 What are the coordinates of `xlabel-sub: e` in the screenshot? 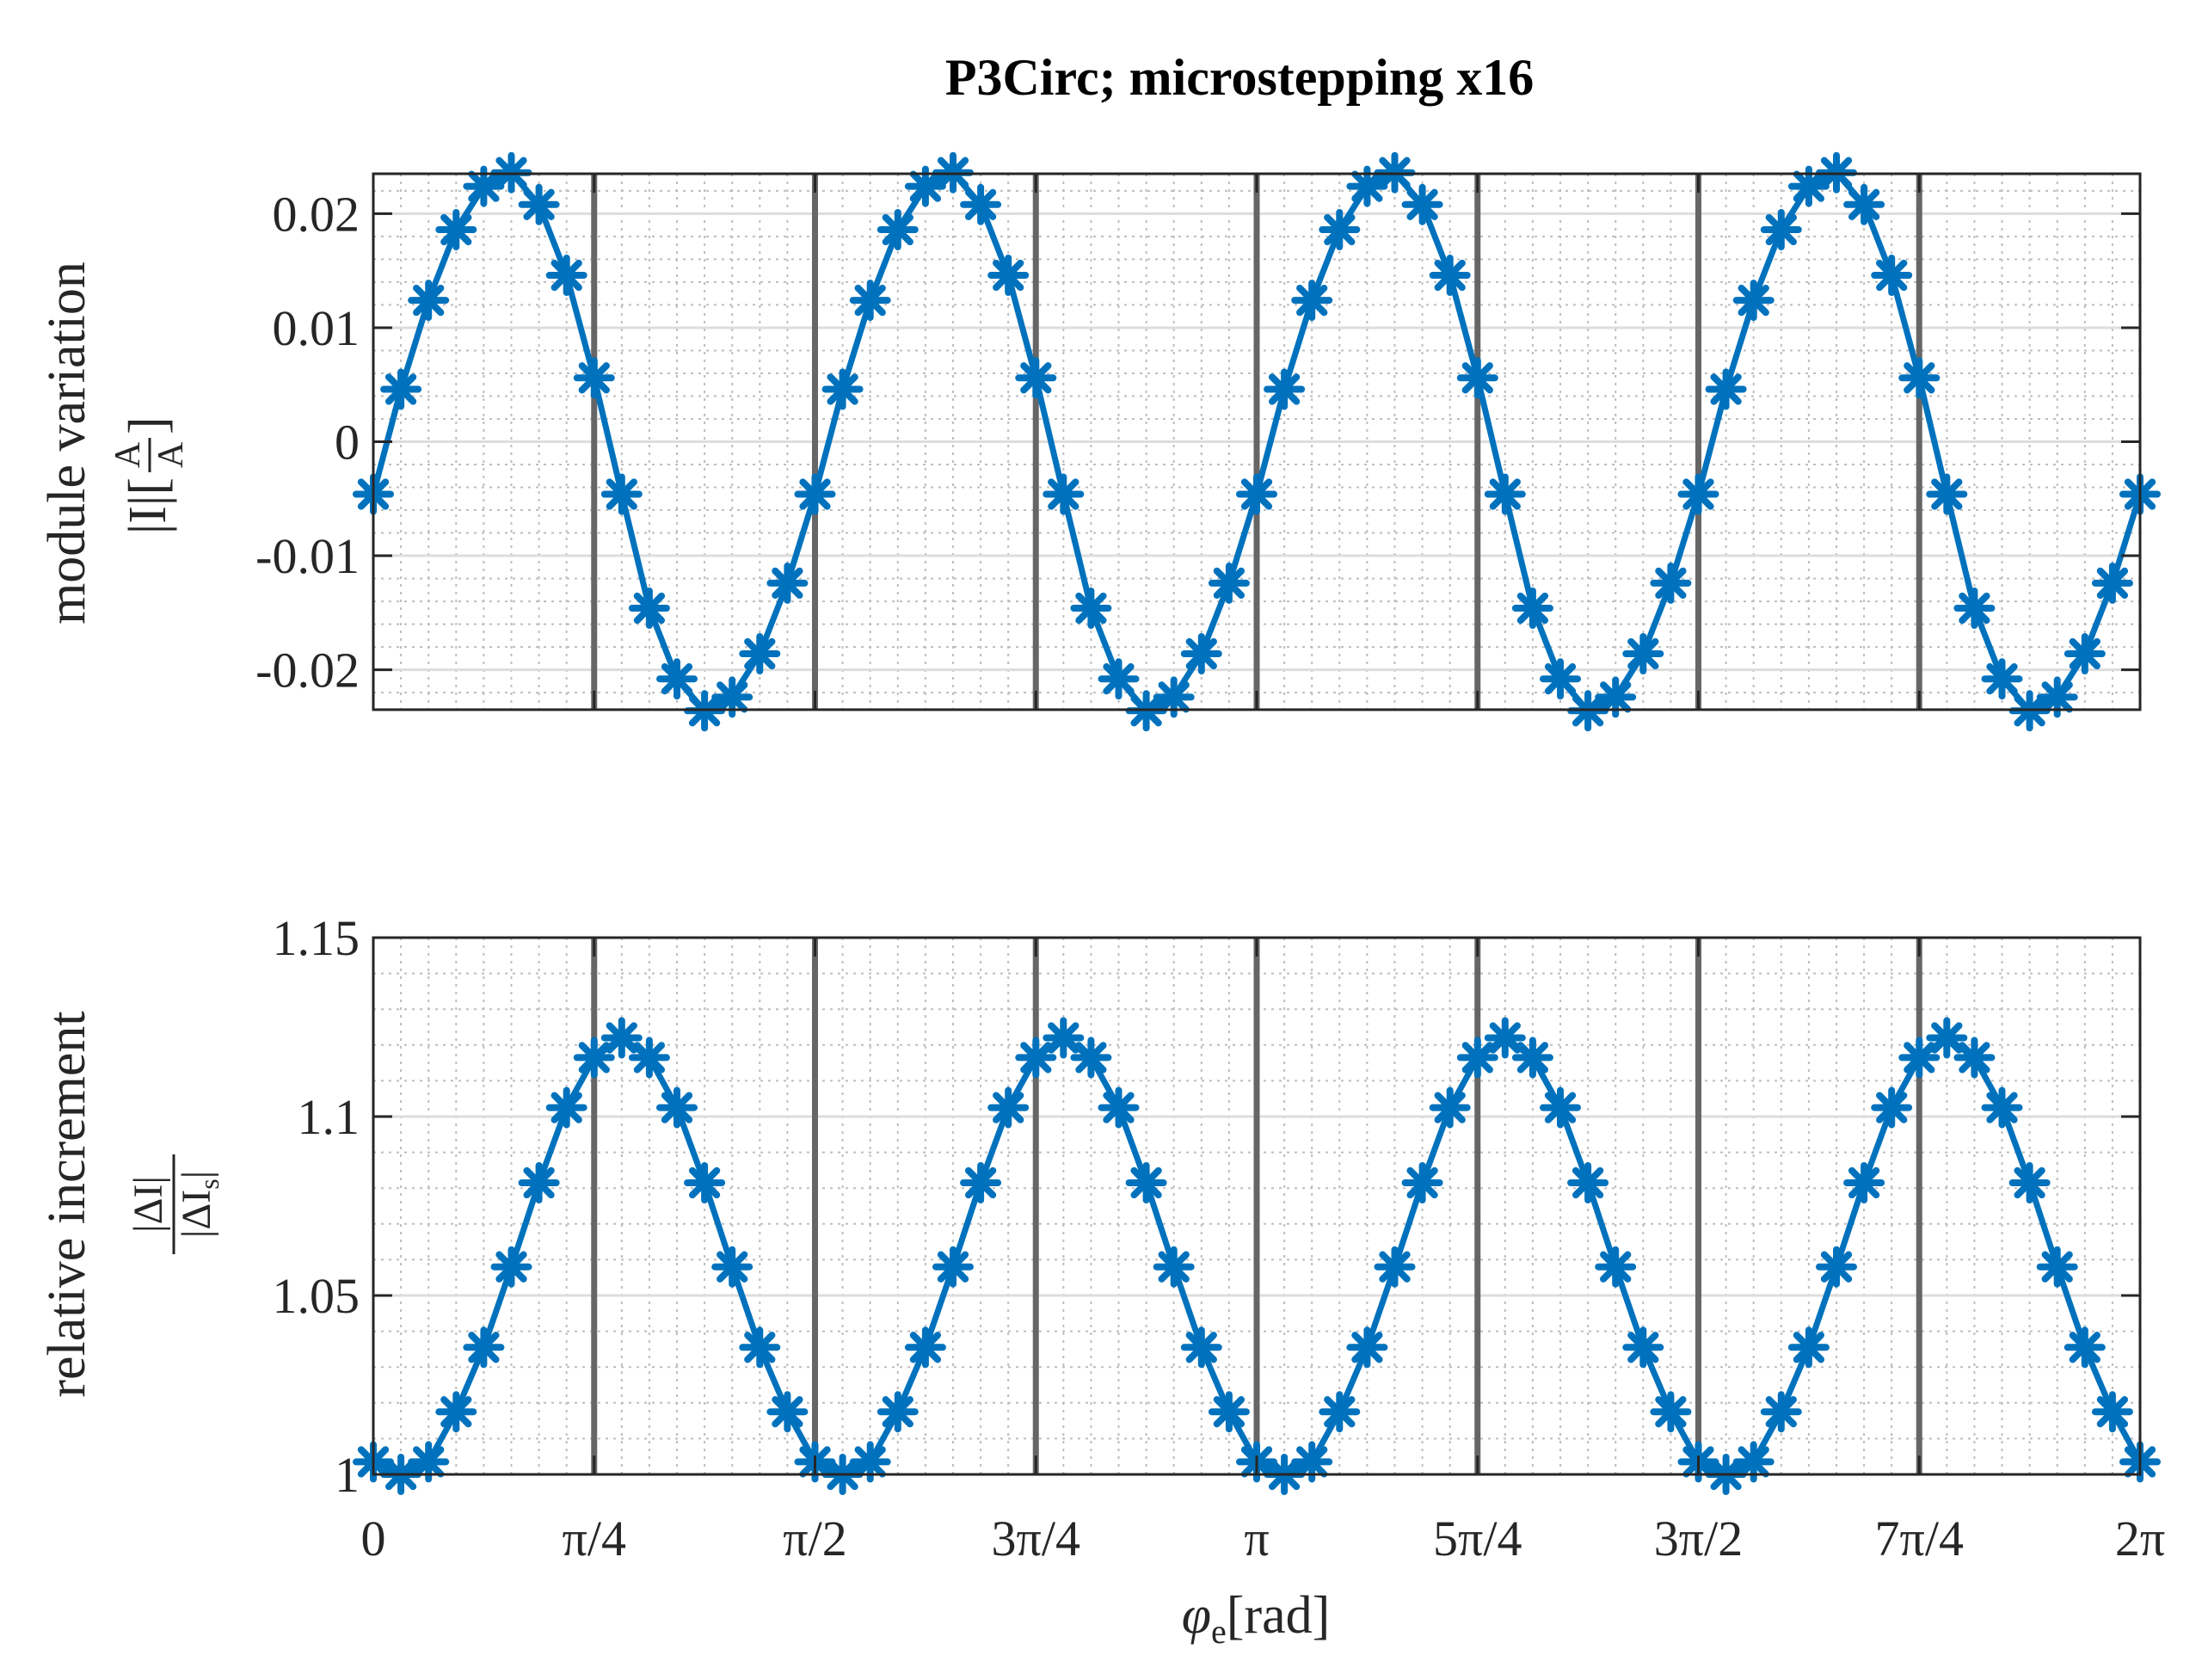 It's located at (1219, 1631).